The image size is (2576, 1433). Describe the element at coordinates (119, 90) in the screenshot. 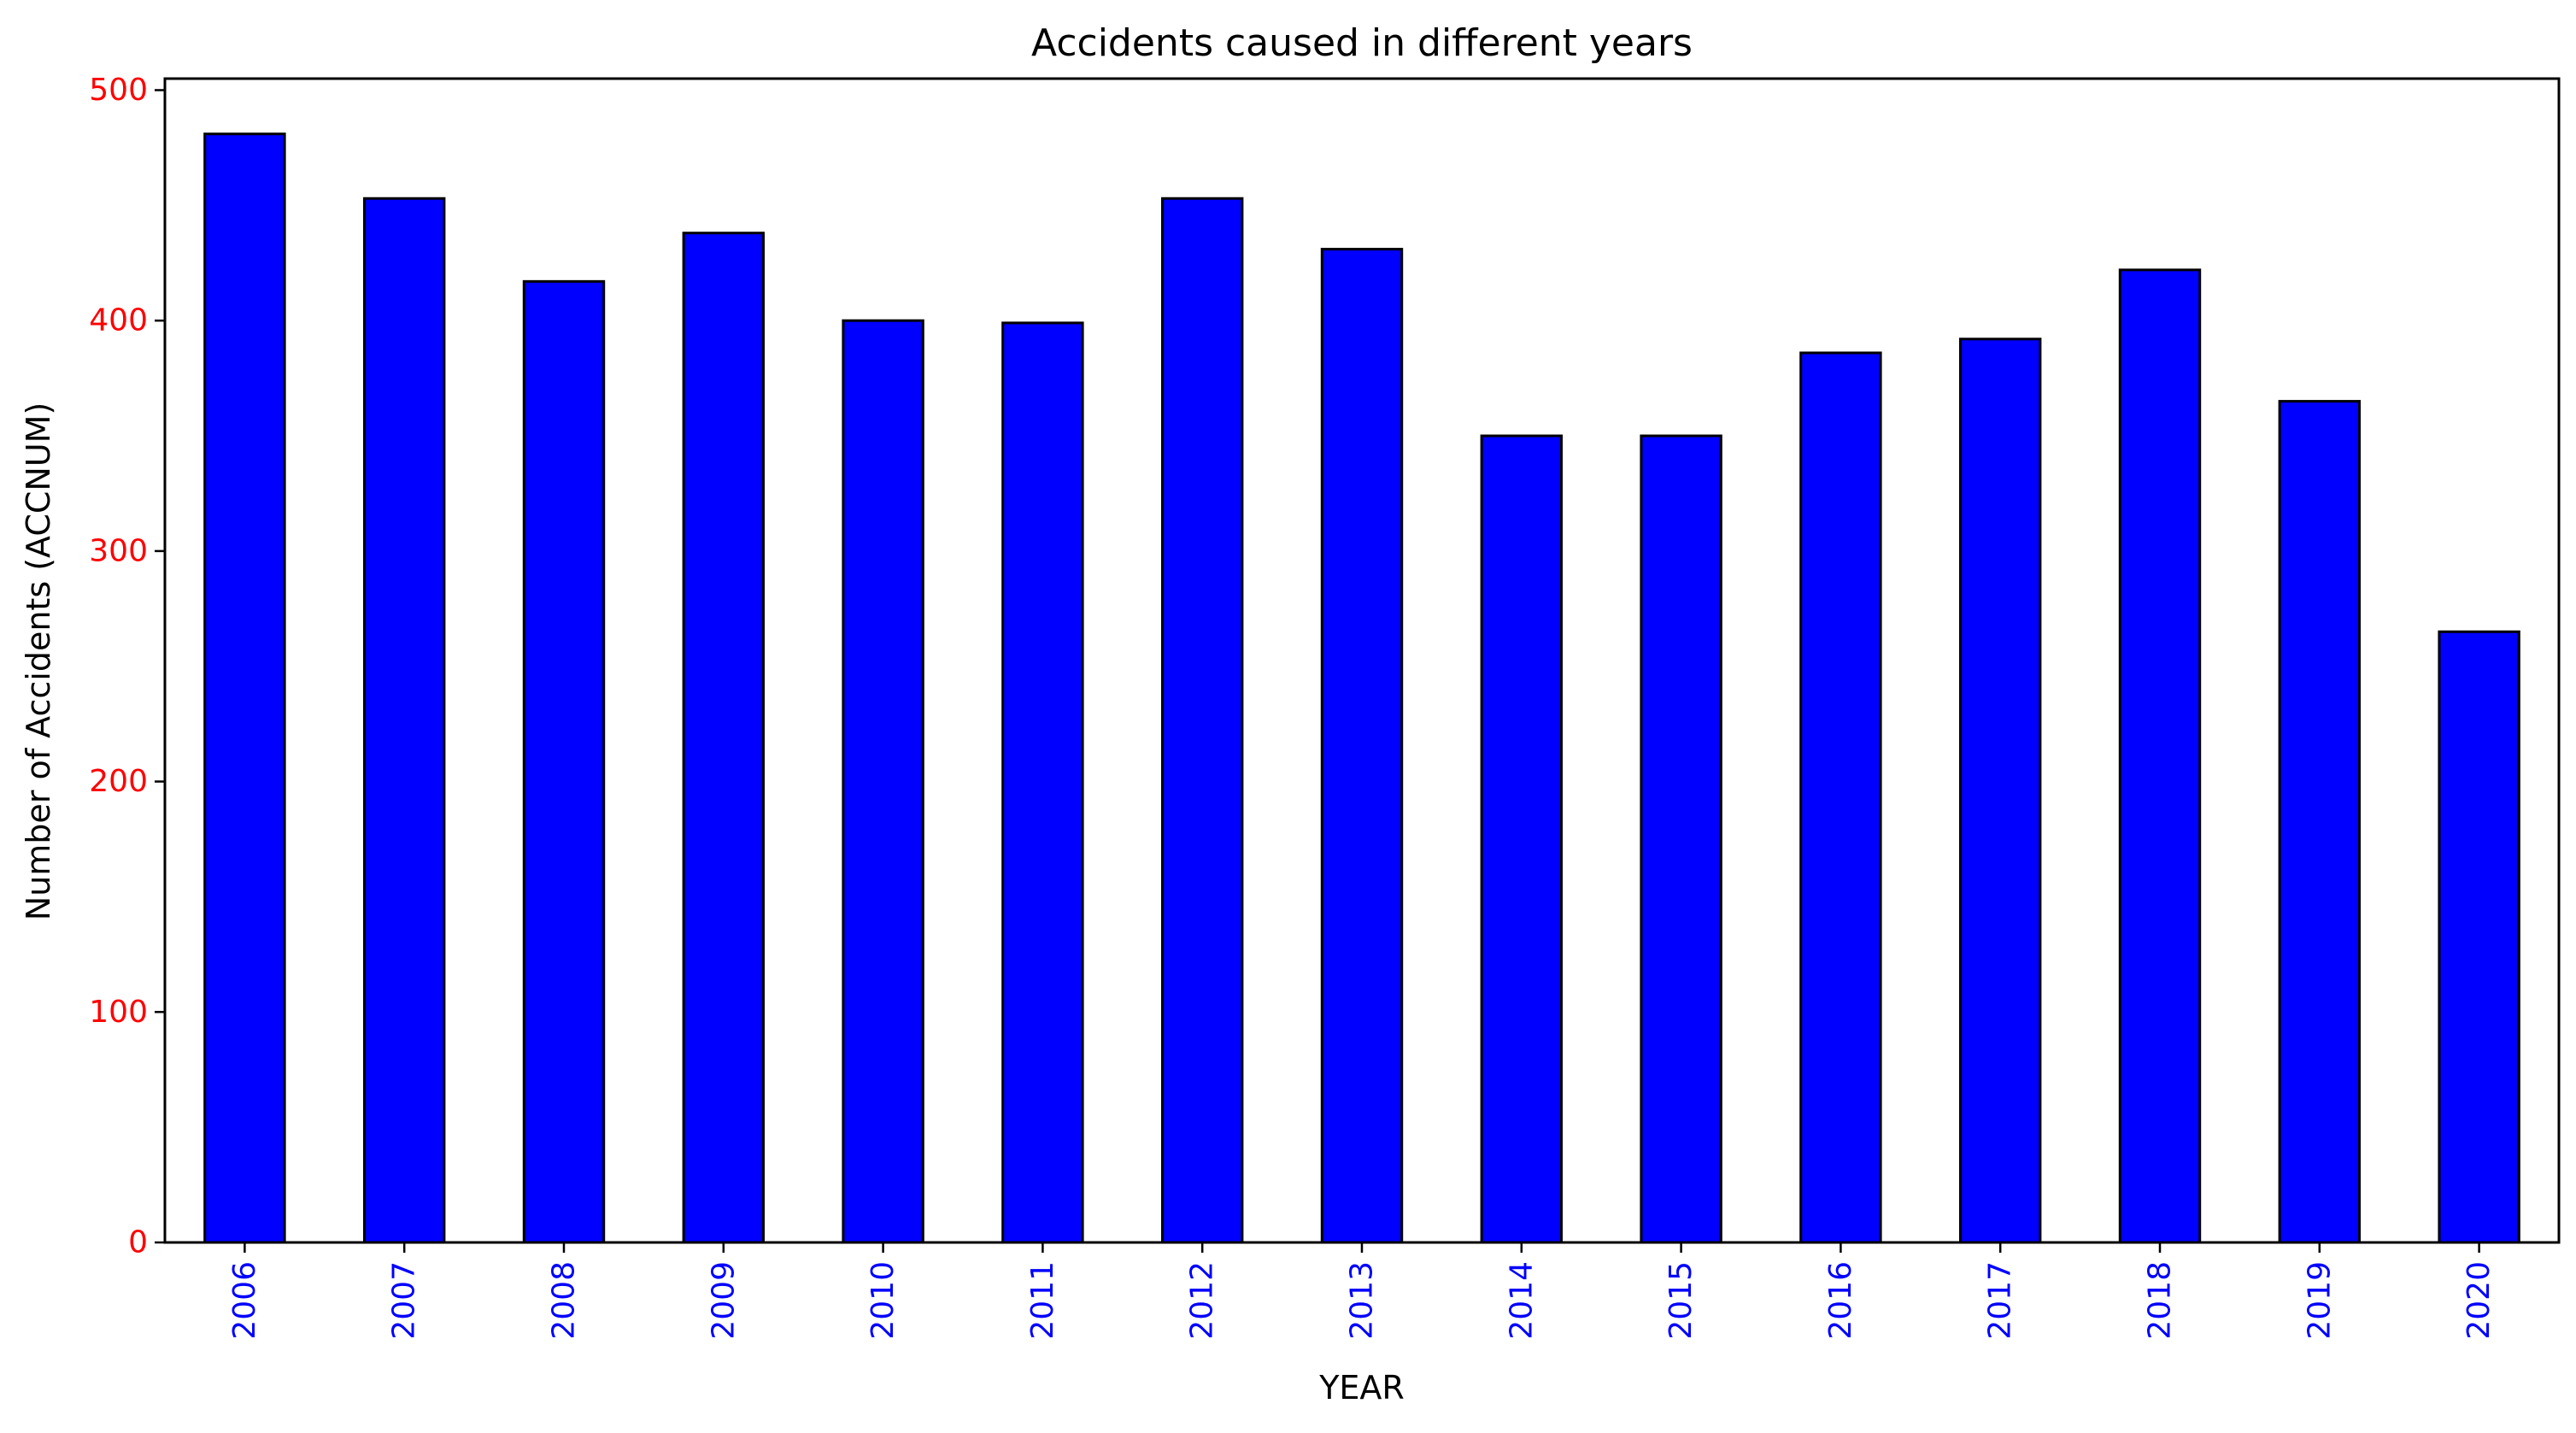

I see `y-tick-label: 500` at that location.